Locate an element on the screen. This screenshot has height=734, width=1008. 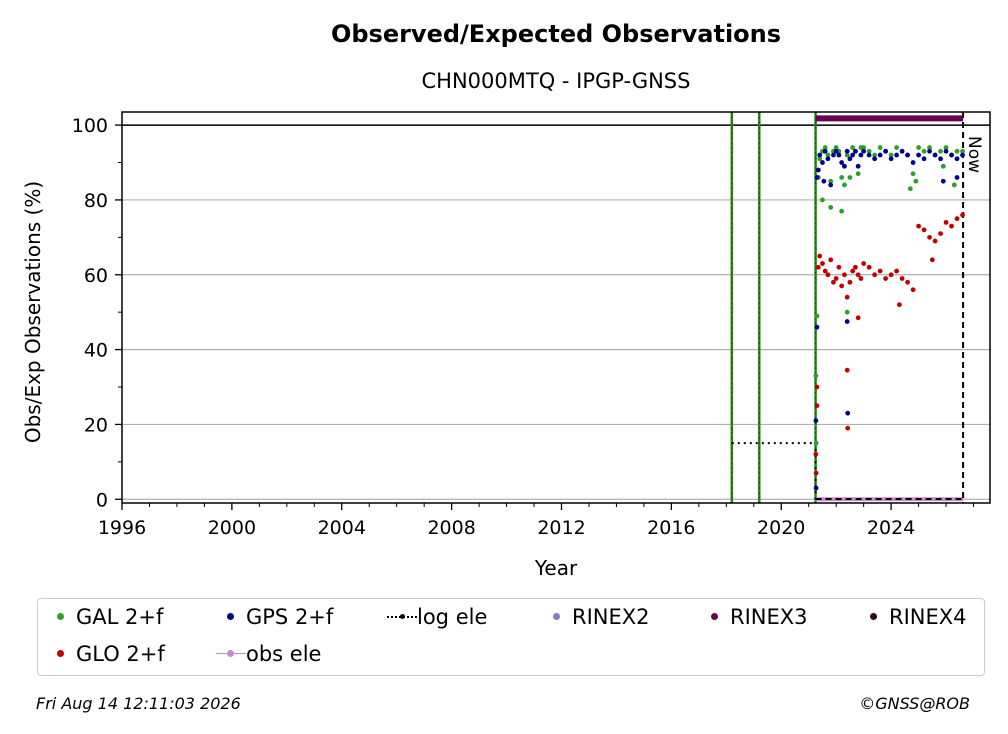
legend-label-rinex4: RINEX4 is located at coordinates (928, 617).